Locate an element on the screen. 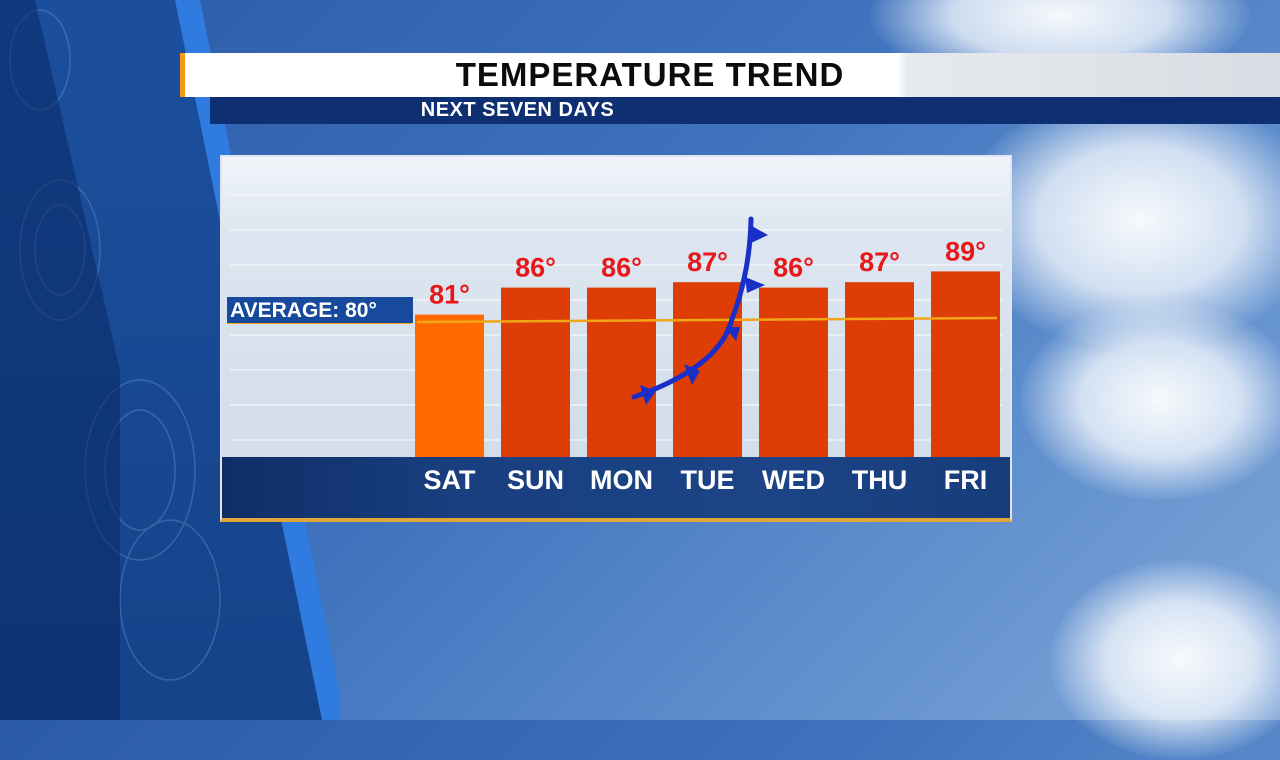 Image resolution: width=1280 pixels, height=760 pixels. bar-wed is located at coordinates (793, 372).